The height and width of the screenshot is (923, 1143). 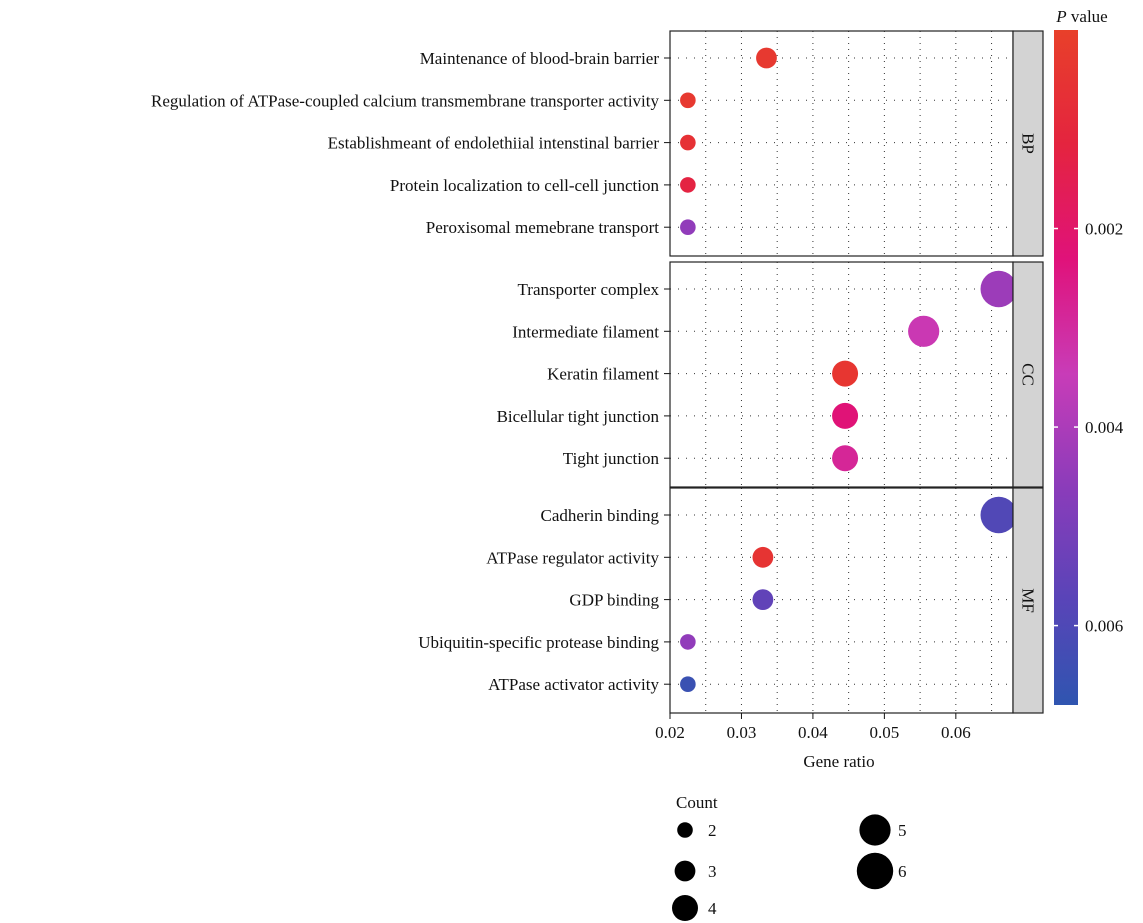 What do you see at coordinates (902, 871) in the screenshot?
I see `size-legend-label: 6` at bounding box center [902, 871].